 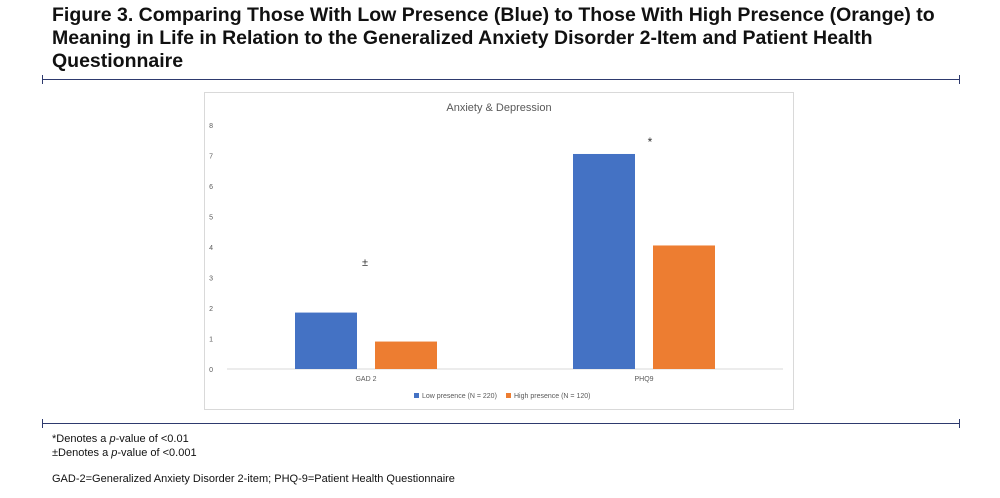 What do you see at coordinates (253, 439) in the screenshot?
I see `footnote-star: *Denotes a p-value of <0.01` at bounding box center [253, 439].